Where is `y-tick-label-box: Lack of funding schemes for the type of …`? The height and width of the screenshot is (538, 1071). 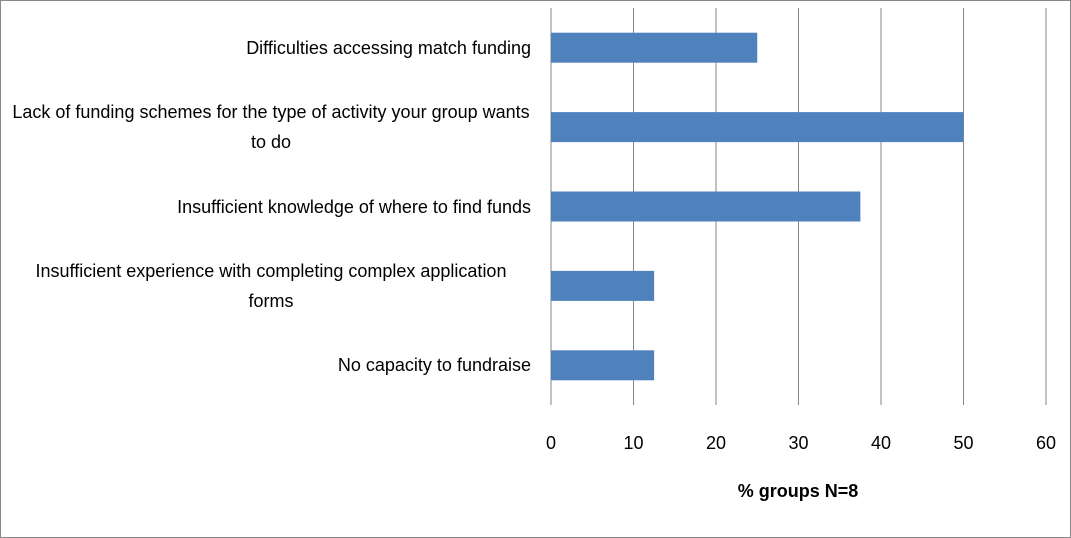 y-tick-label-box: Lack of funding schemes for the type of … is located at coordinates (271, 127).